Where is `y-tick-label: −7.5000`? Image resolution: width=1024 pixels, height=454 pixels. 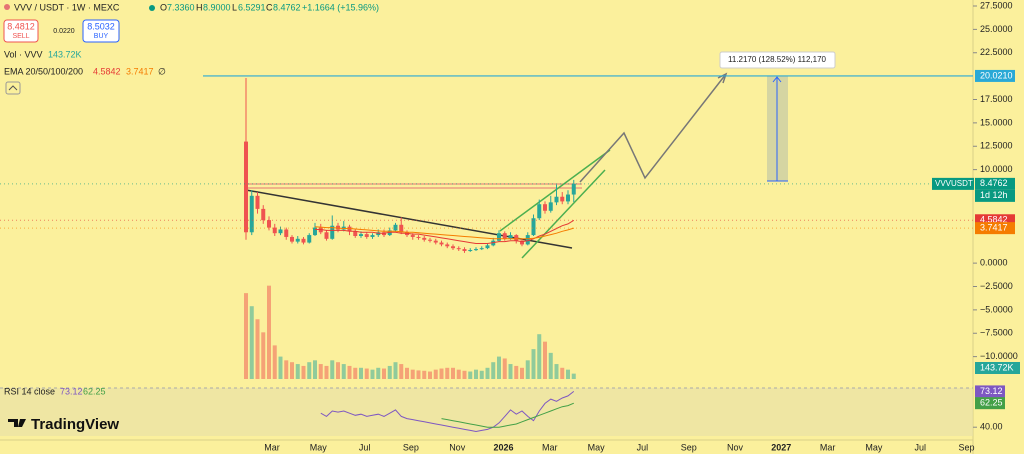
y-tick-label: −7.5000 is located at coordinates (996, 333).